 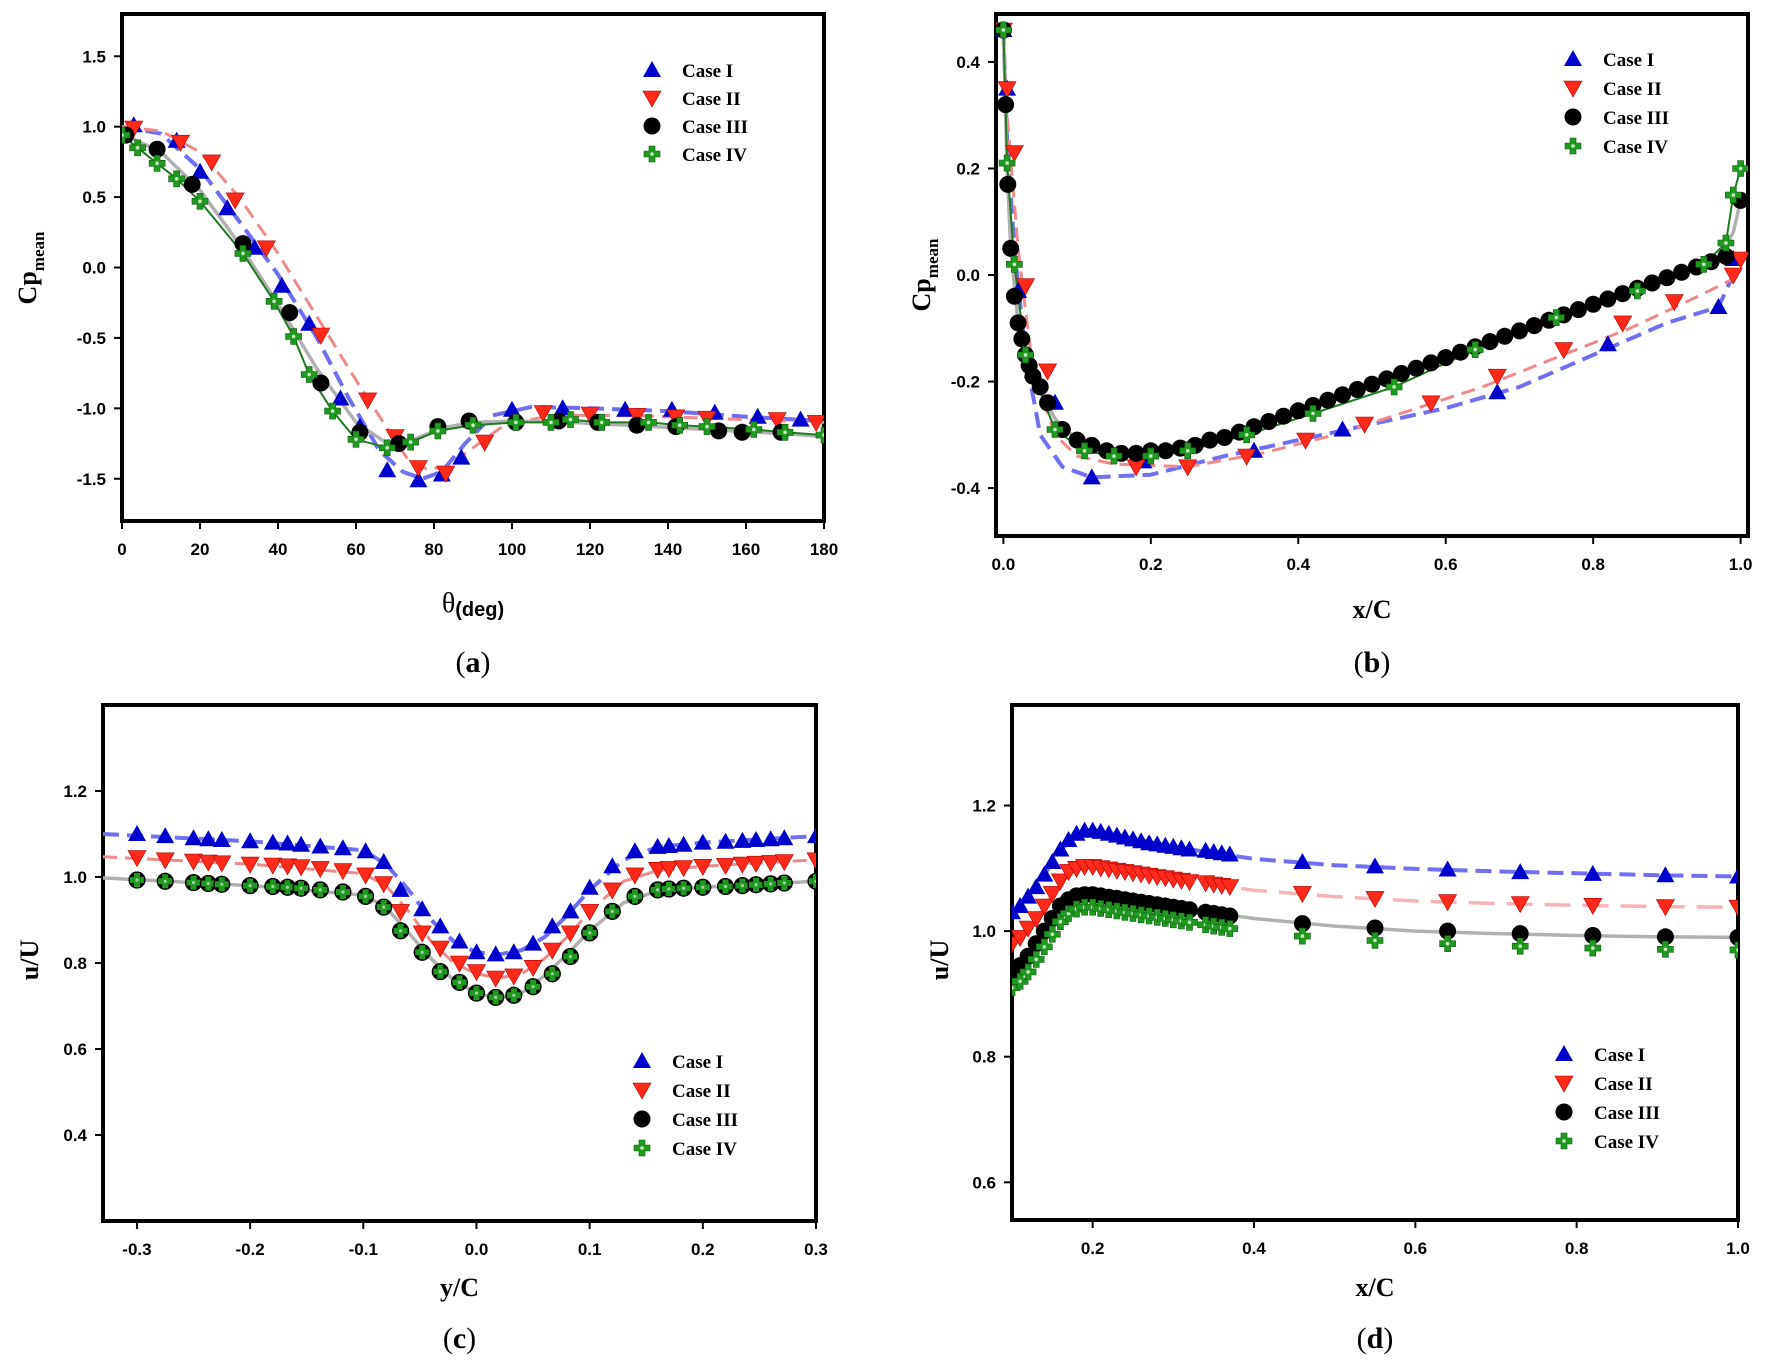 What do you see at coordinates (249, 1249) in the screenshot?
I see `x-tick-label: -0.2` at bounding box center [249, 1249].